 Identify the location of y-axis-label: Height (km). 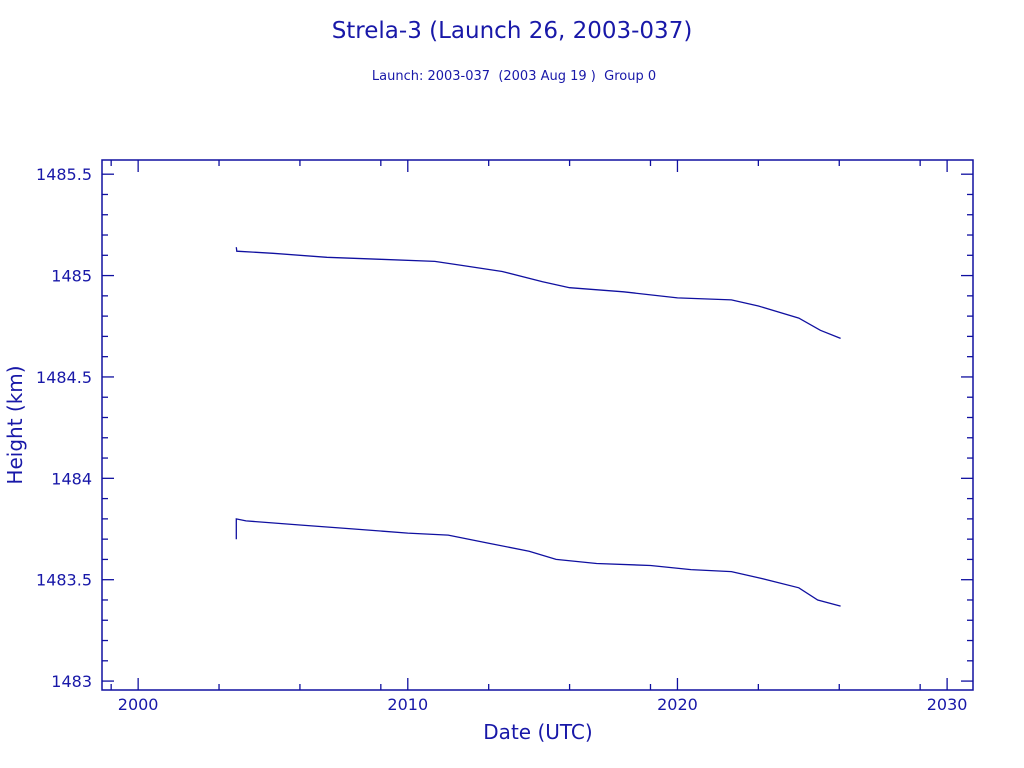
(15, 424).